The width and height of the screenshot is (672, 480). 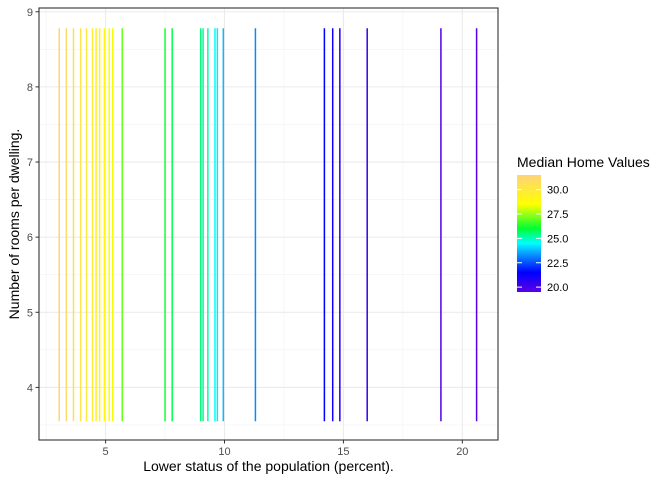 I want to click on x-tick-label: 15, so click(x=343, y=452).